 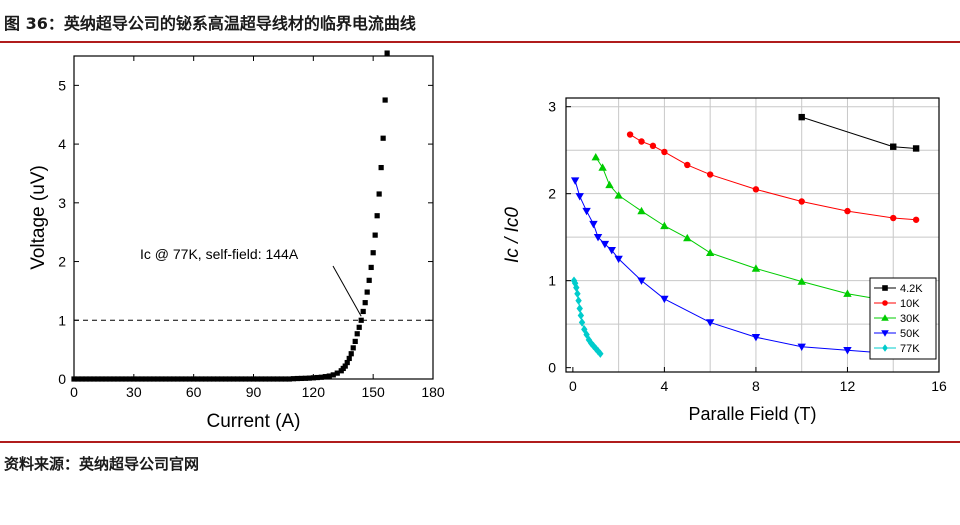 What do you see at coordinates (911, 289) in the screenshot?
I see `legend-label: 4.2K` at bounding box center [911, 289].